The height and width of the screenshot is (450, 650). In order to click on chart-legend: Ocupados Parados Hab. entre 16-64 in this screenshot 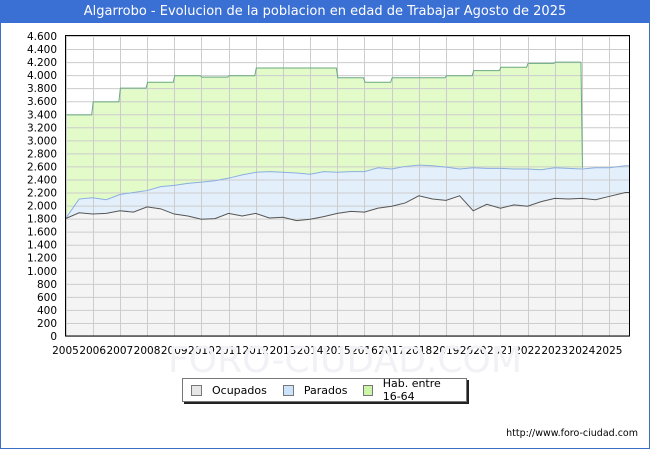, I will do `click(324, 390)`.